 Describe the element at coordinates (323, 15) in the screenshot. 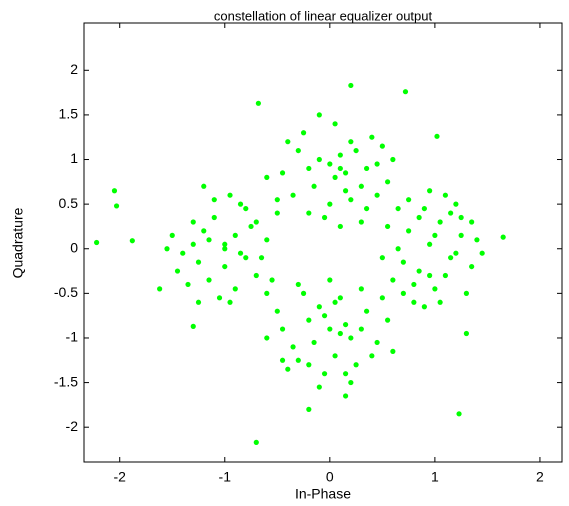

I see `chart-title: constellation of linear equalizer output` at that location.